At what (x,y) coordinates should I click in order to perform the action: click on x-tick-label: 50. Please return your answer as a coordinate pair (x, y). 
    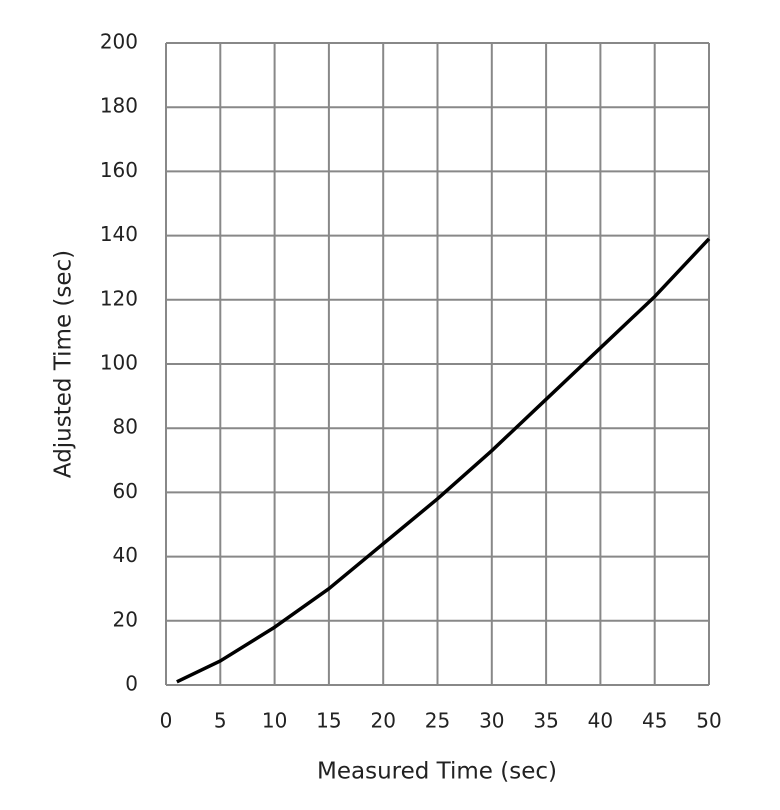
    Looking at the image, I should click on (708, 721).